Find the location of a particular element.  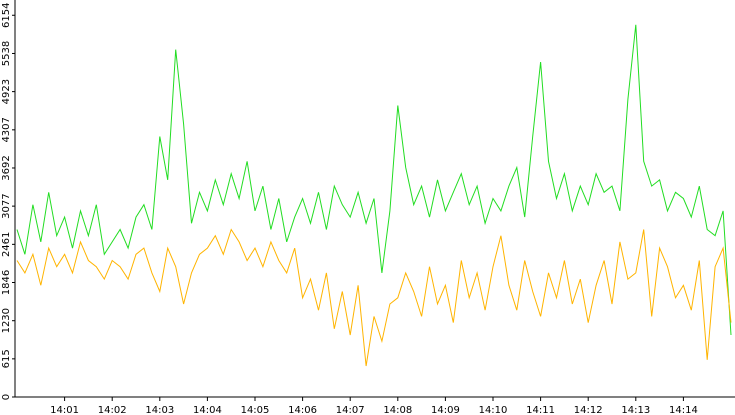

x-tick-label: 14:01 is located at coordinates (64, 410).